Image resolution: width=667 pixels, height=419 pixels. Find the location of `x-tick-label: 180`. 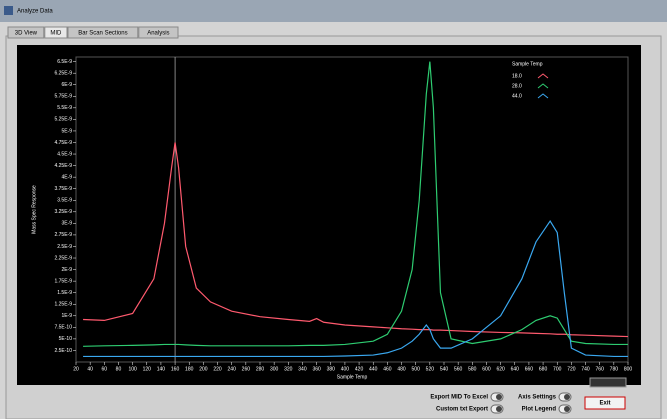

x-tick-label: 180 is located at coordinates (189, 369).